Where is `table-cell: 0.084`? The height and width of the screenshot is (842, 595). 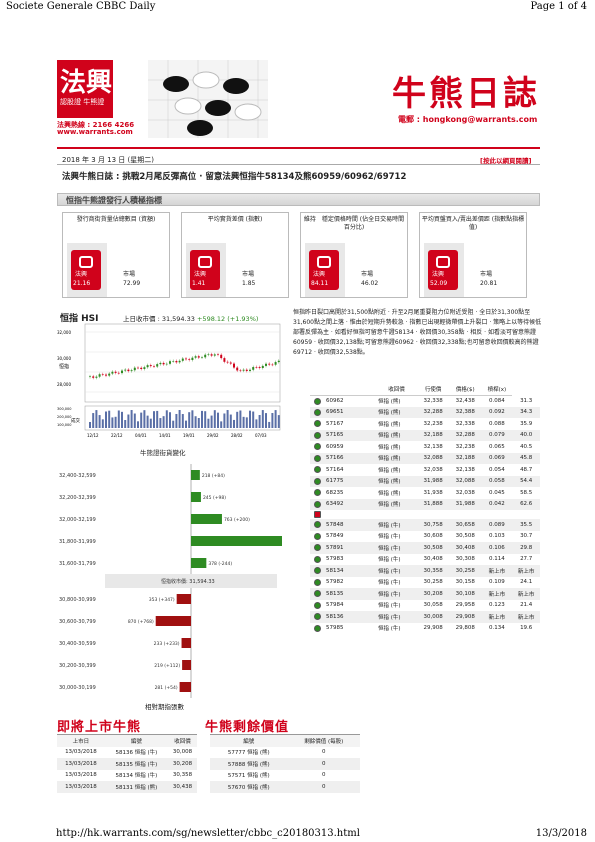 table-cell: 0.084 is located at coordinates (497, 401).